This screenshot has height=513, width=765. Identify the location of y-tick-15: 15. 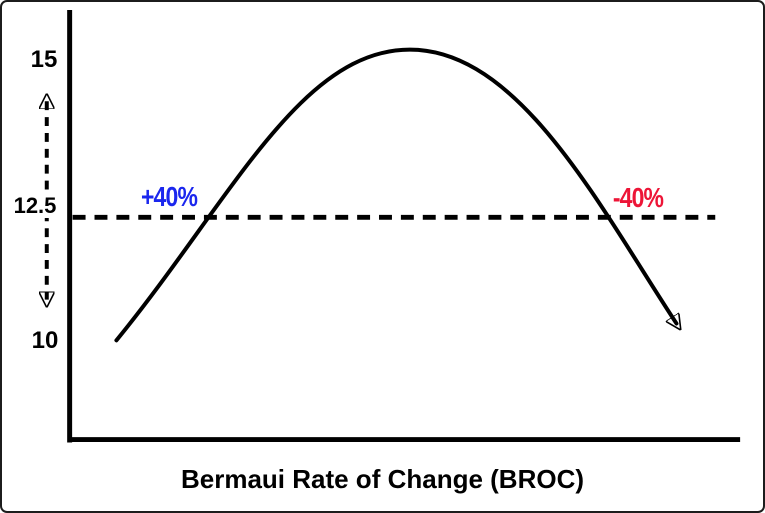
(44, 59).